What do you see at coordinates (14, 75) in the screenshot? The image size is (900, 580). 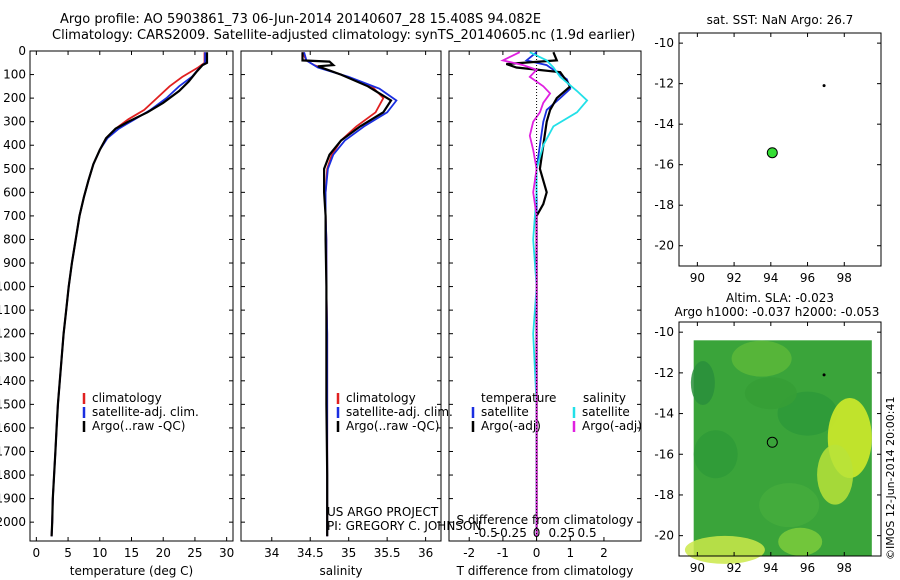 I see `depth-tick-label: 100` at bounding box center [14, 75].